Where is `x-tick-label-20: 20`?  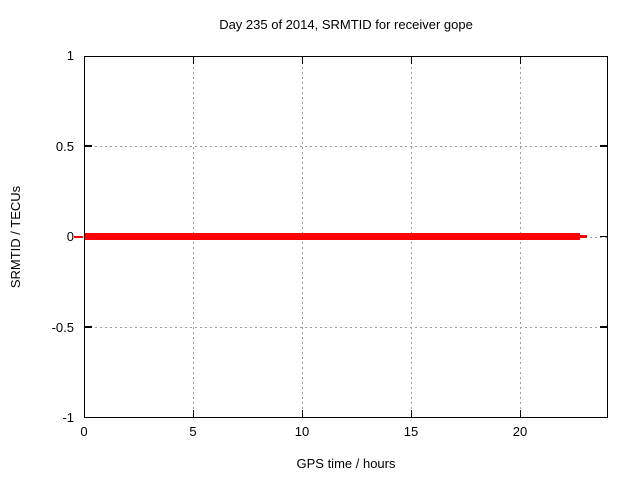
x-tick-label-20: 20 is located at coordinates (520, 431).